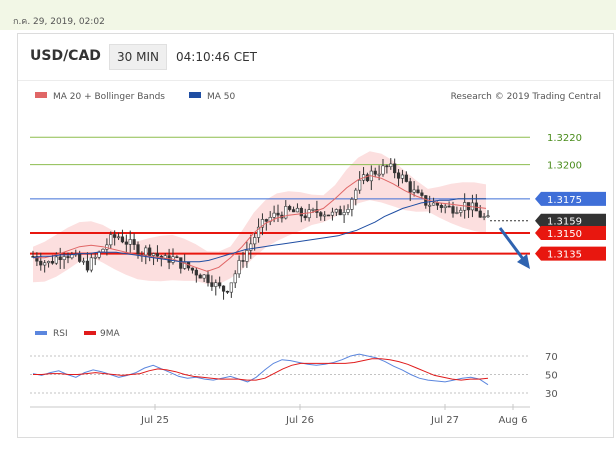 The image size is (616, 460). Describe the element at coordinates (551, 357) in the screenshot. I see `rsi-tick-label: 70` at that location.